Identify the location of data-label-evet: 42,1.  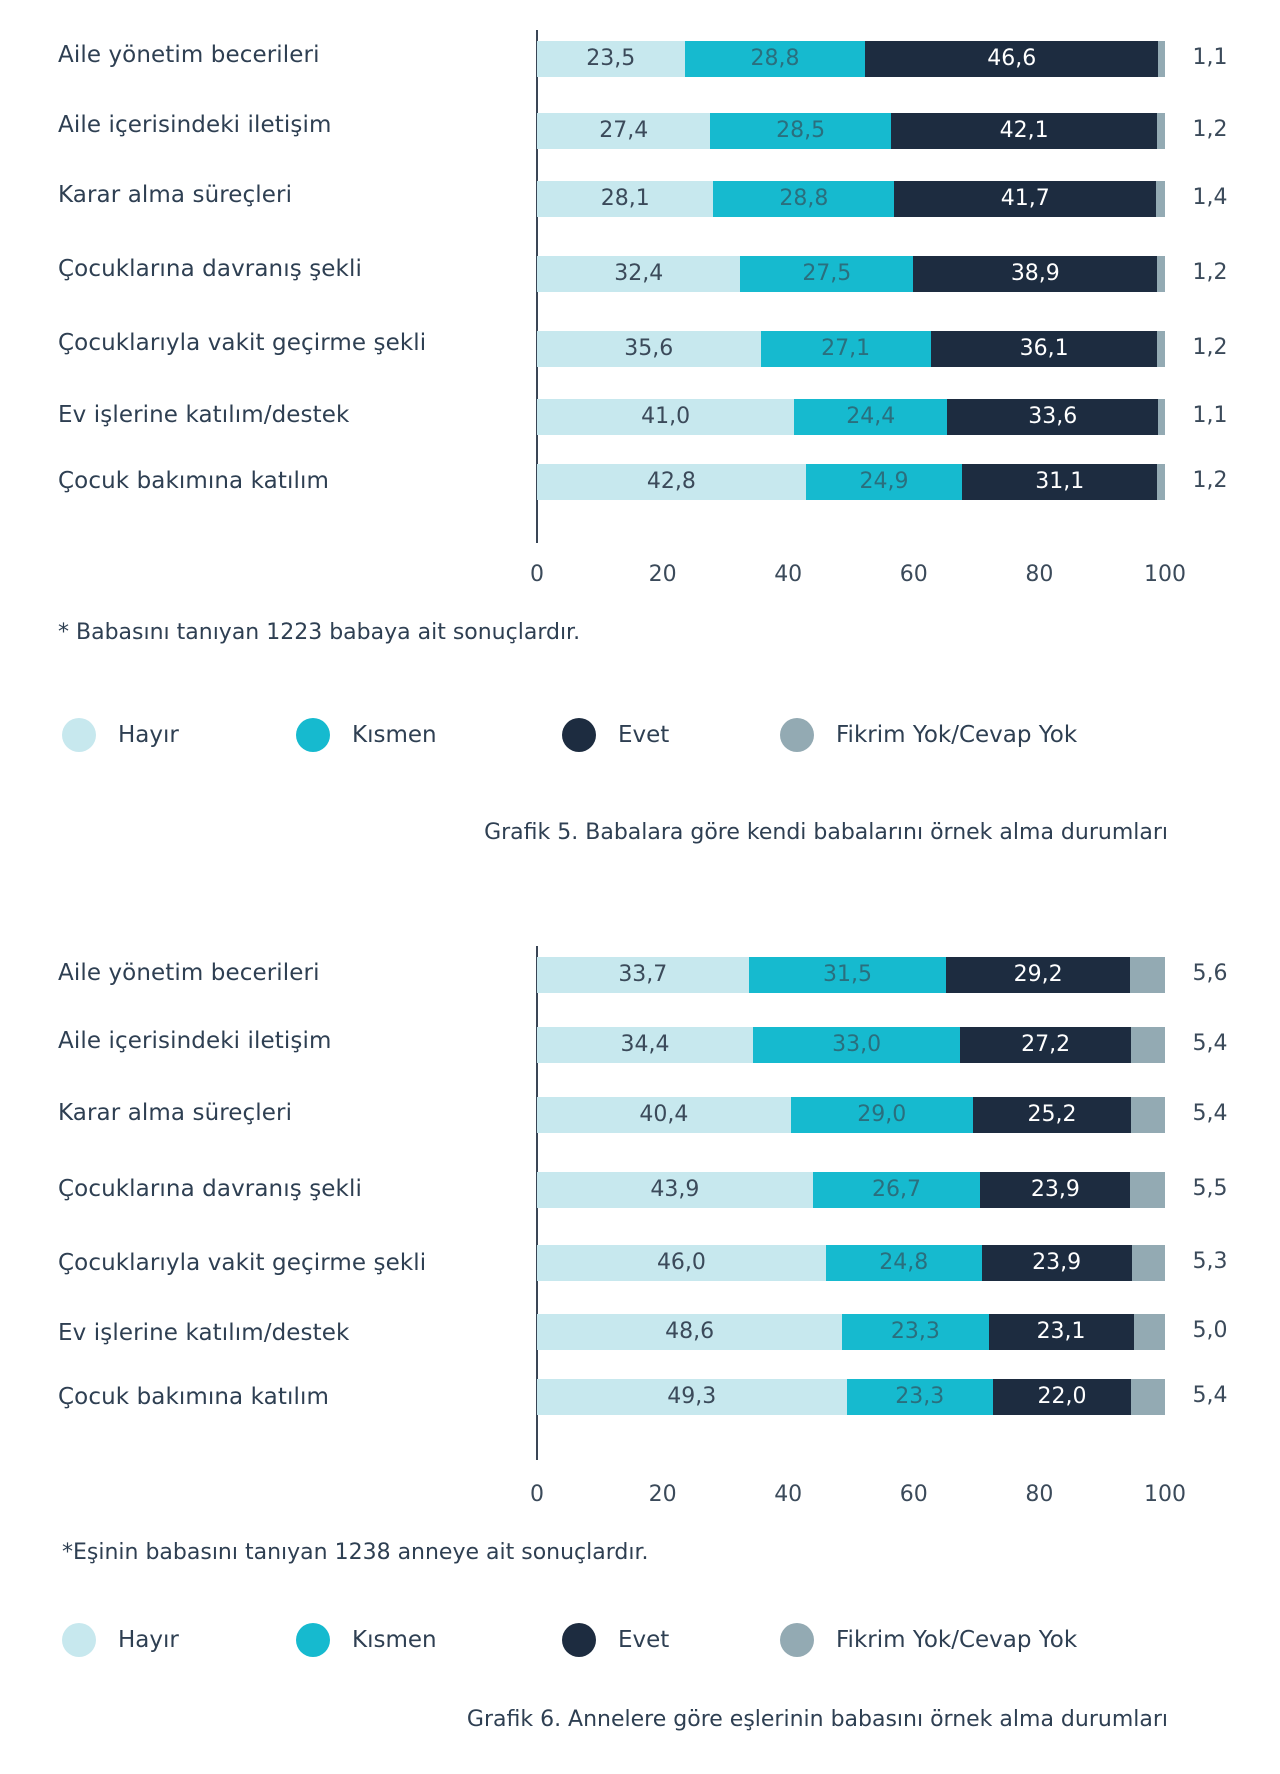
(1024, 130).